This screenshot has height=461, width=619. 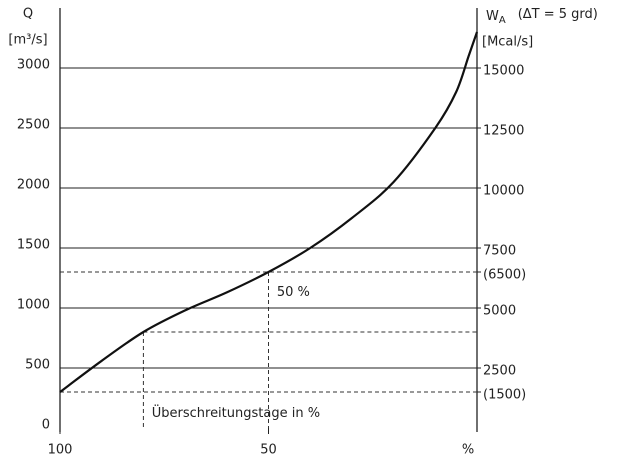 I want to click on y-tick-label: 1000, so click(x=33, y=305).